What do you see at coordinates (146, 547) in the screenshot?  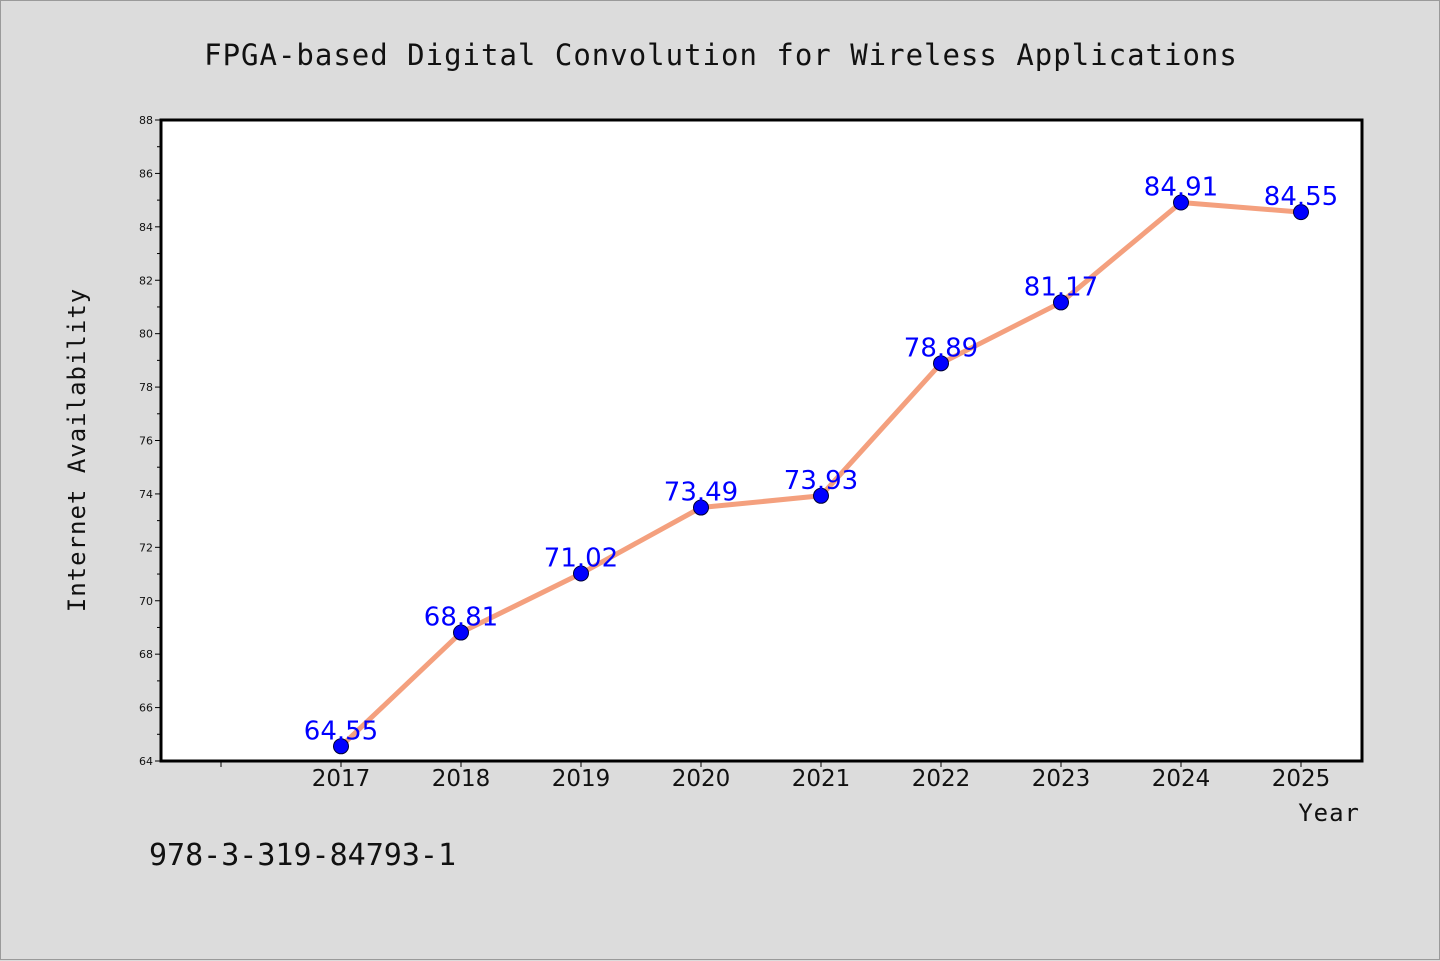 I see `y-tick-label: 72` at bounding box center [146, 547].